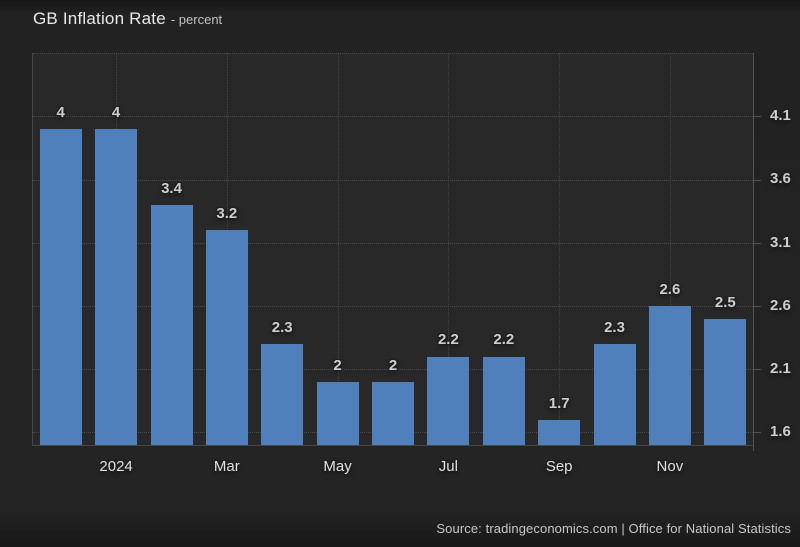 The image size is (800, 547). Describe the element at coordinates (753, 252) in the screenshot. I see `y-axis-line` at that location.